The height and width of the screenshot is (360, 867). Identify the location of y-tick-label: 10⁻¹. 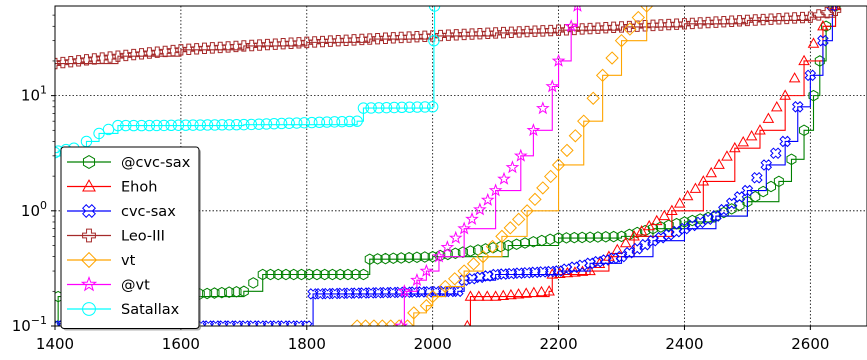
(29, 324).